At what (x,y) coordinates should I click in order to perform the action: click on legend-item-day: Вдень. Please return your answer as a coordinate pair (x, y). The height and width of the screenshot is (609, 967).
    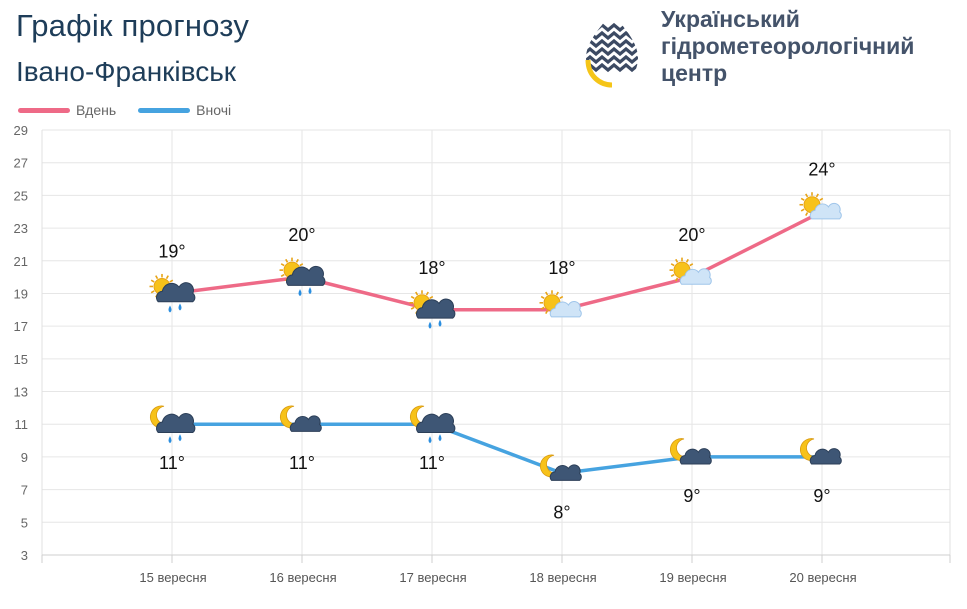
    Looking at the image, I should click on (67, 110).